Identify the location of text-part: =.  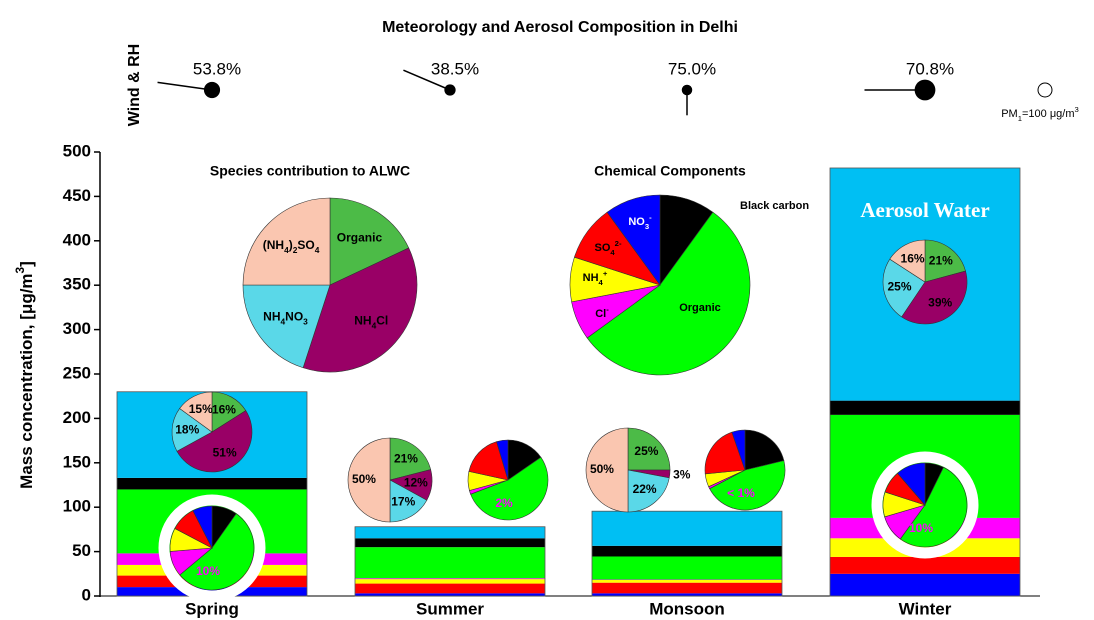
(1025, 114).